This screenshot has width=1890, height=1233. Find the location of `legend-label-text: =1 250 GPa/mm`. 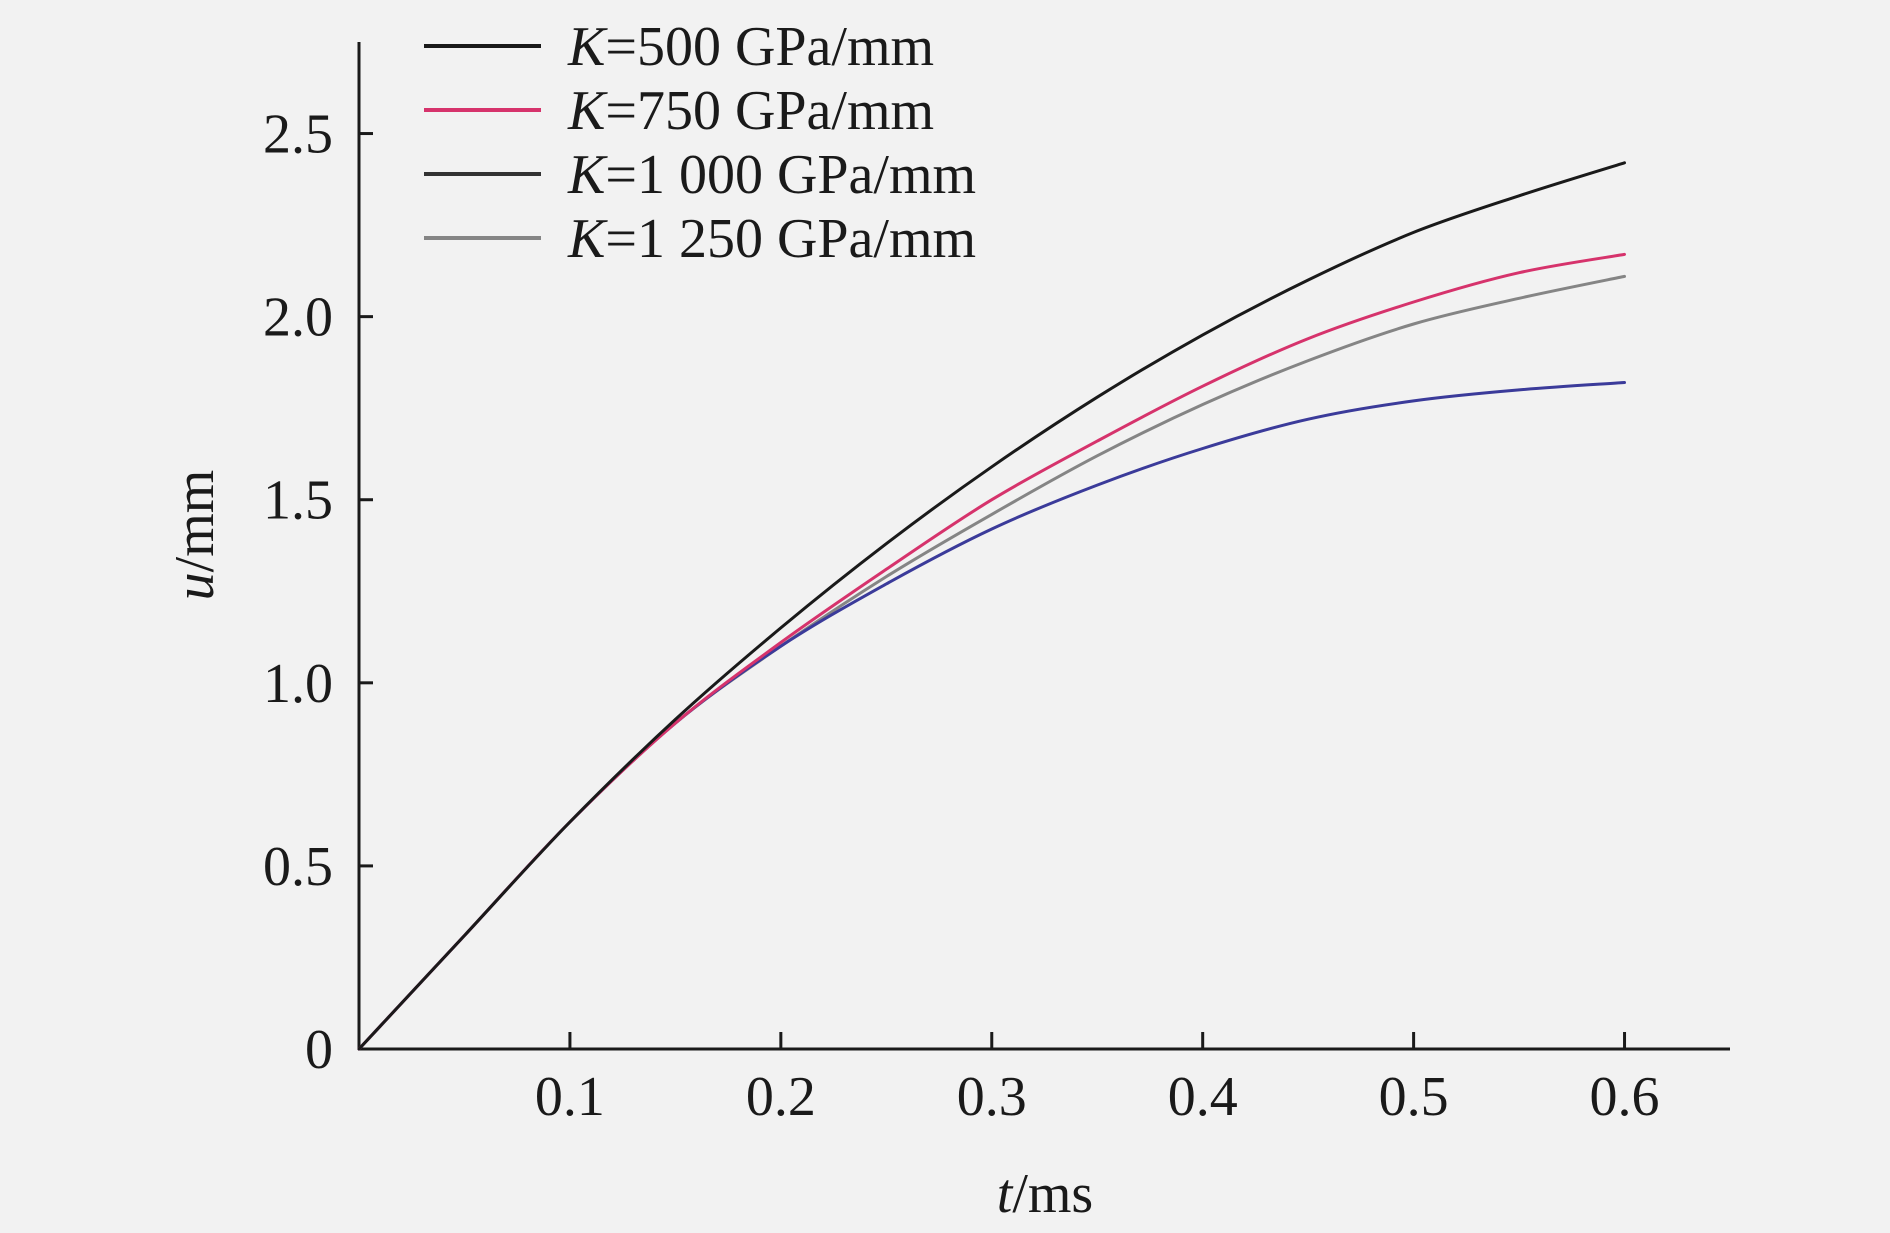

legend-label-text: =1 250 GPa/mm is located at coordinates (790, 239).